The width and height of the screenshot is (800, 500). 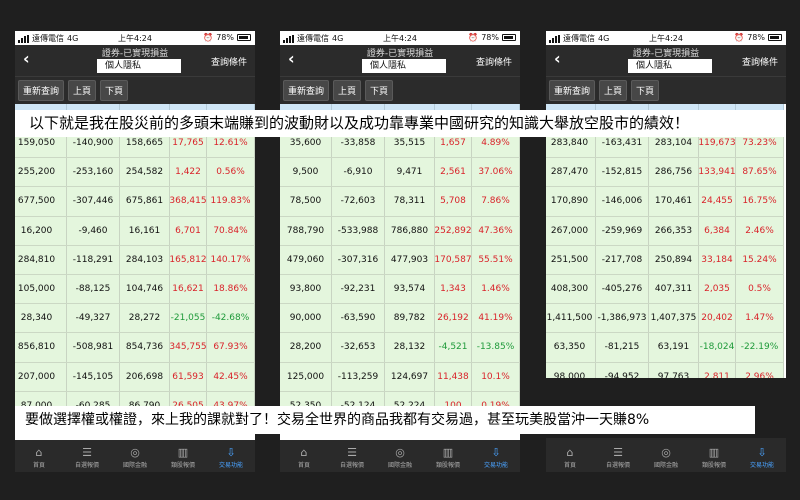 What do you see at coordinates (410, 230) in the screenshot?
I see `table-cell: 786,880` at bounding box center [410, 230].